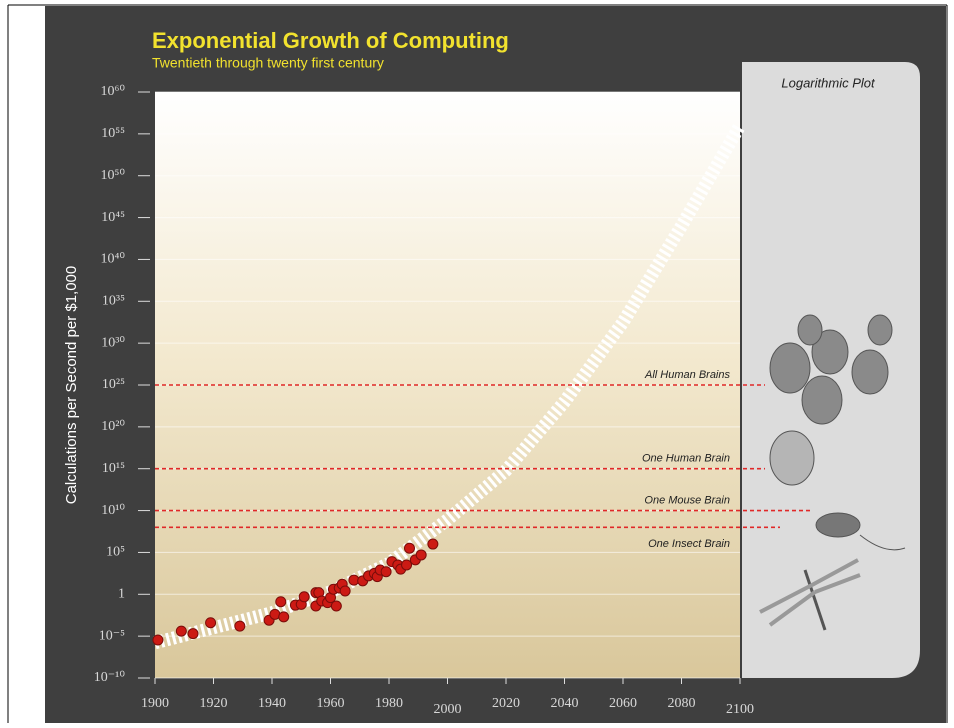 The width and height of the screenshot is (954, 728). I want to click on y-axis-label: Calculations per Second per $1,000, so click(71, 385).